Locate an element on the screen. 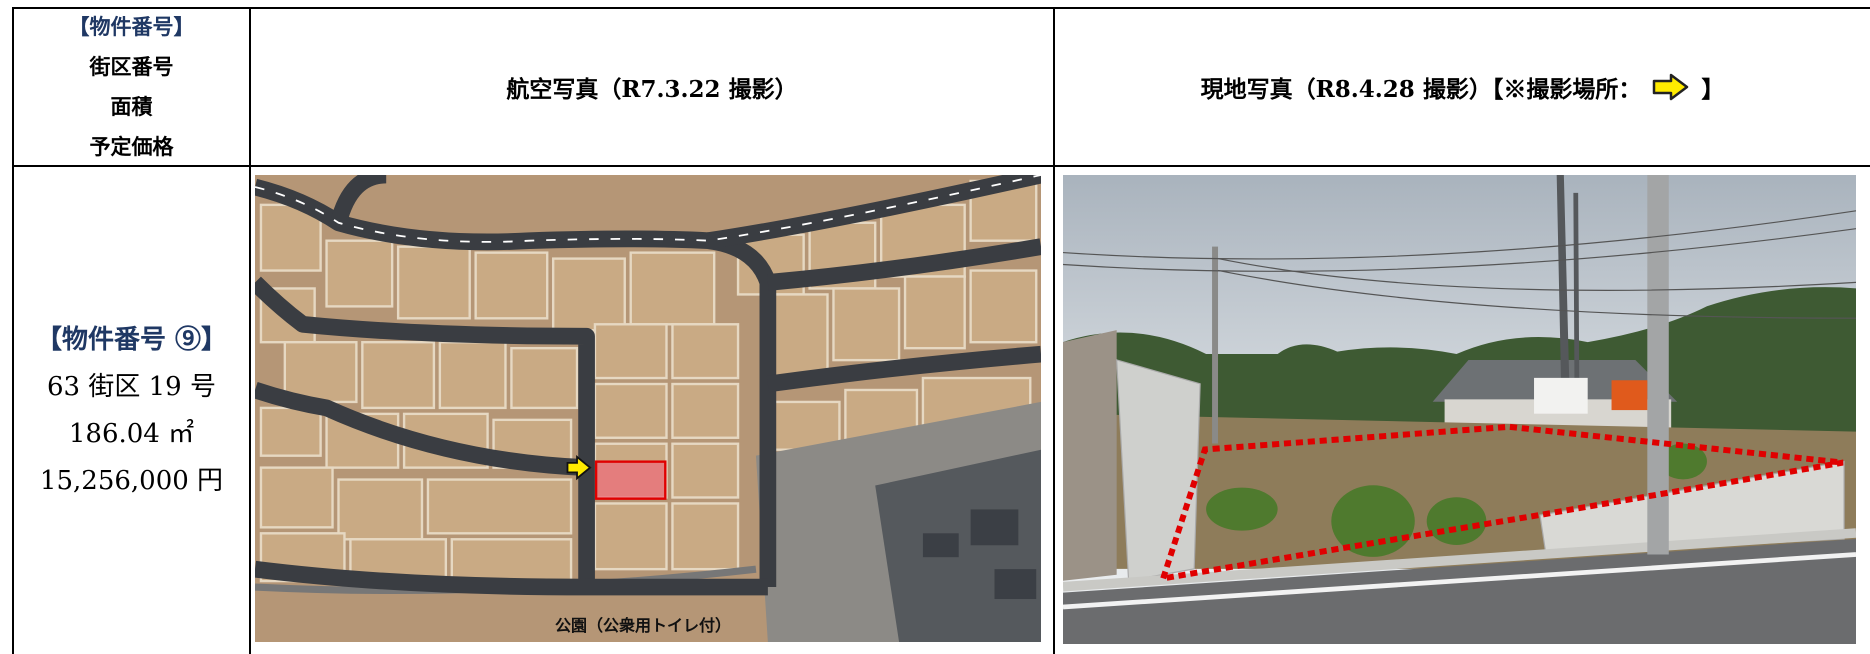 This screenshot has width=1870, height=654. header-label: 【物件番号】 is located at coordinates (131, 26).